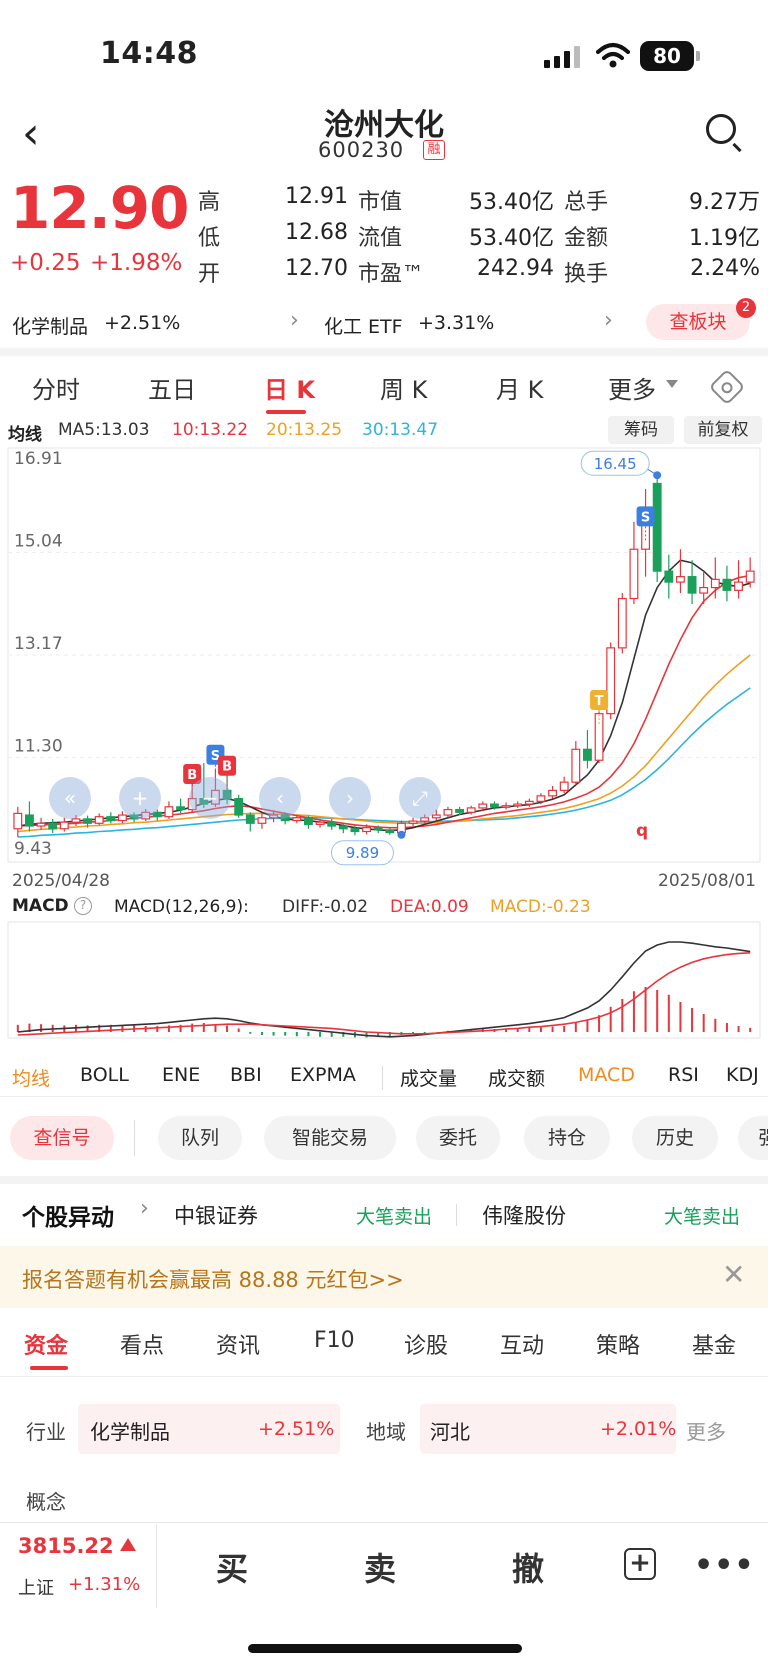  What do you see at coordinates (200, 1138) in the screenshot?
I see `pill-button: 队列` at bounding box center [200, 1138].